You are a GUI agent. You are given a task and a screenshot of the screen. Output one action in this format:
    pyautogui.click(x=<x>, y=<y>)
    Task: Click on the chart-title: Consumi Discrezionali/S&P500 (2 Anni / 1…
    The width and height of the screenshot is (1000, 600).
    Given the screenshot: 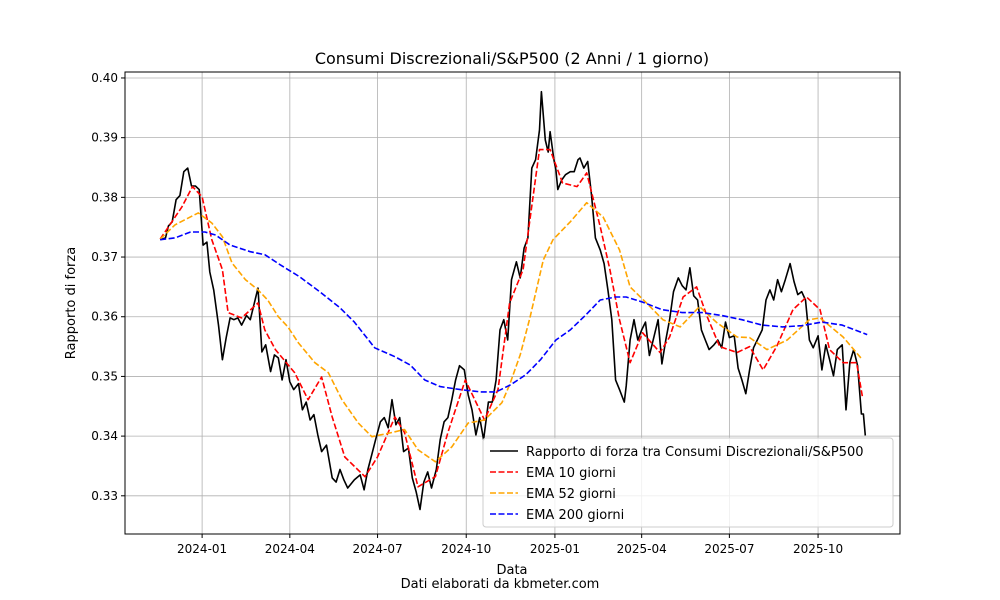 What is the action you would take?
    pyautogui.click(x=512, y=58)
    